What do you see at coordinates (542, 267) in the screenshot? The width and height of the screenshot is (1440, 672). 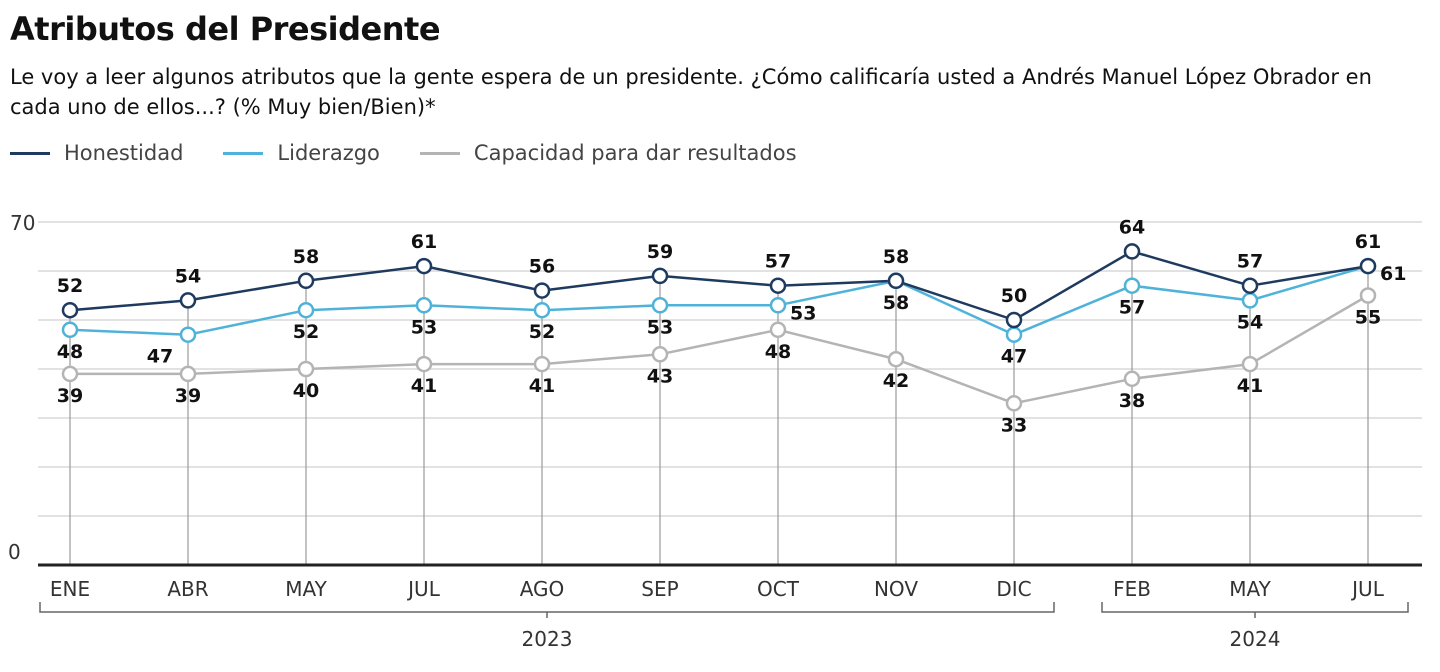 I see `data-label: 56` at bounding box center [542, 267].